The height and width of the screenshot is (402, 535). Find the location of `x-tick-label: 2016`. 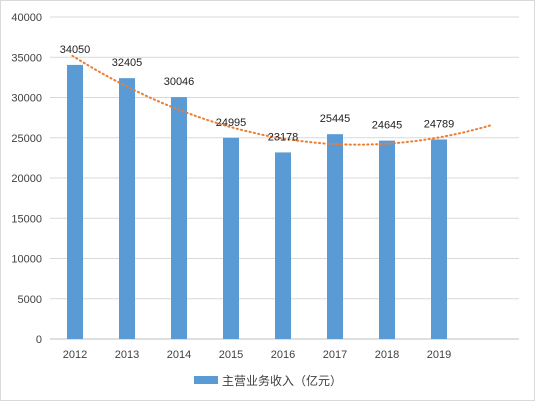

x-tick-label: 2016 is located at coordinates (283, 355).